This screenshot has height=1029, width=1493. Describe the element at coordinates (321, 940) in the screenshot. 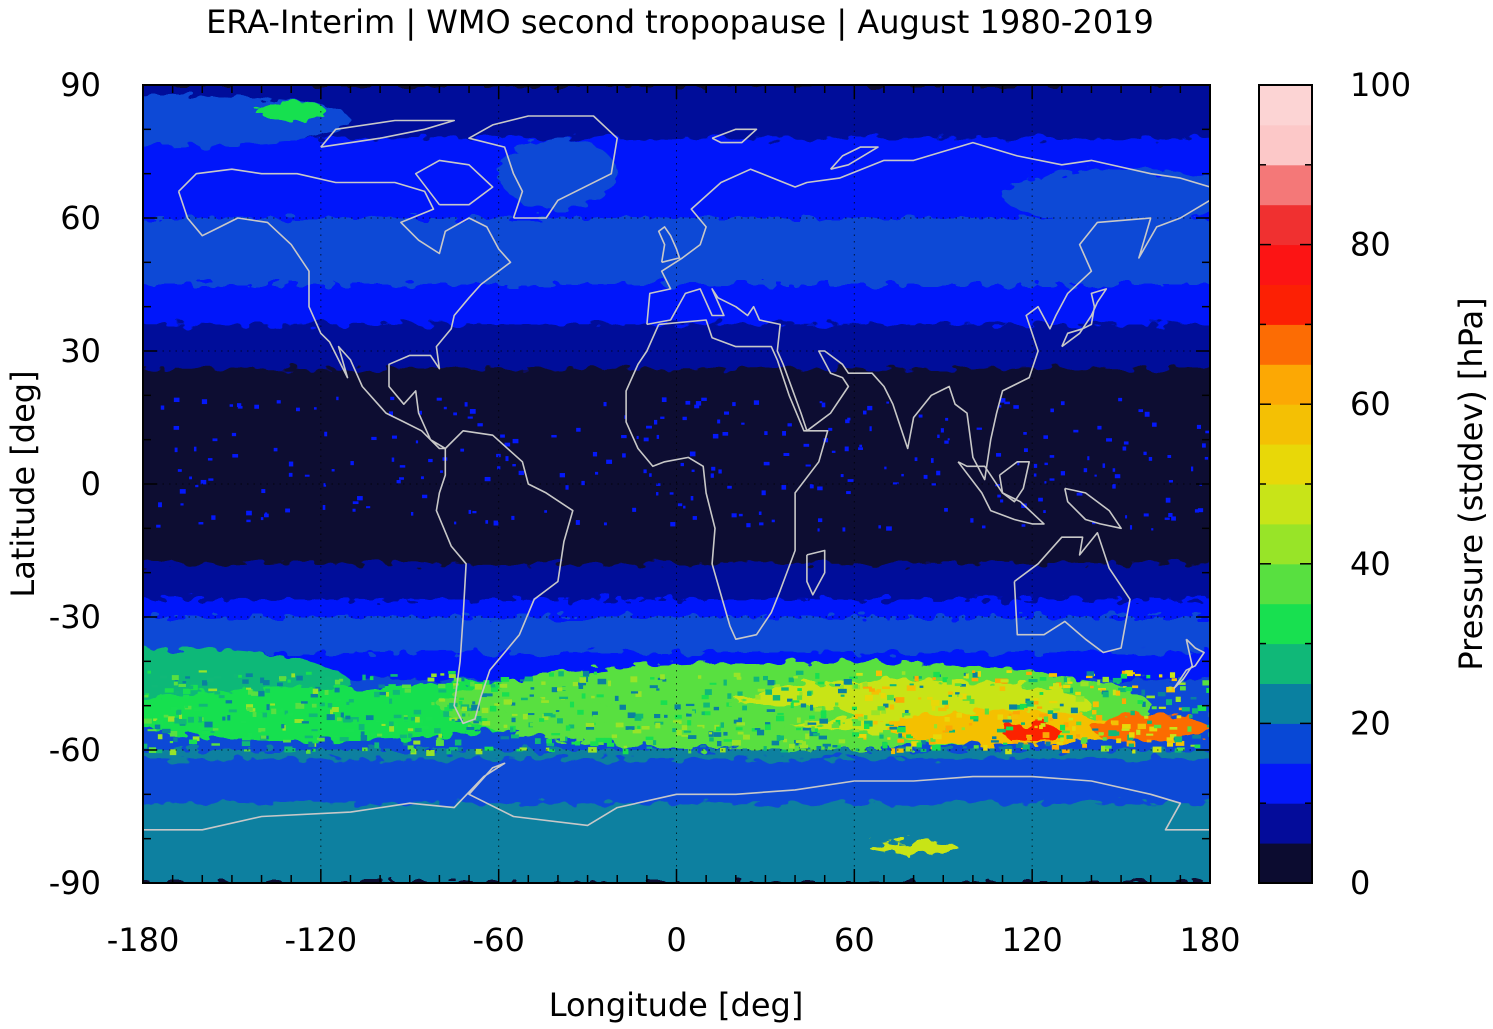

I see `x-tick-label: -120` at that location.